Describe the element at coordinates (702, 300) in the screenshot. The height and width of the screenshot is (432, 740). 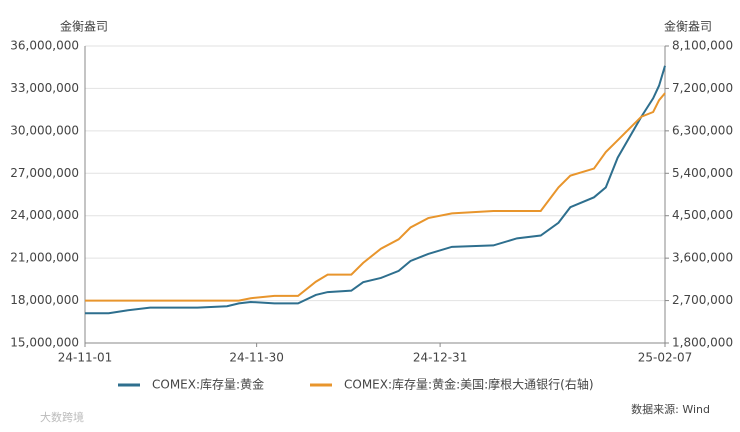
I see `y2-tick-label: 2,700,000` at that location.